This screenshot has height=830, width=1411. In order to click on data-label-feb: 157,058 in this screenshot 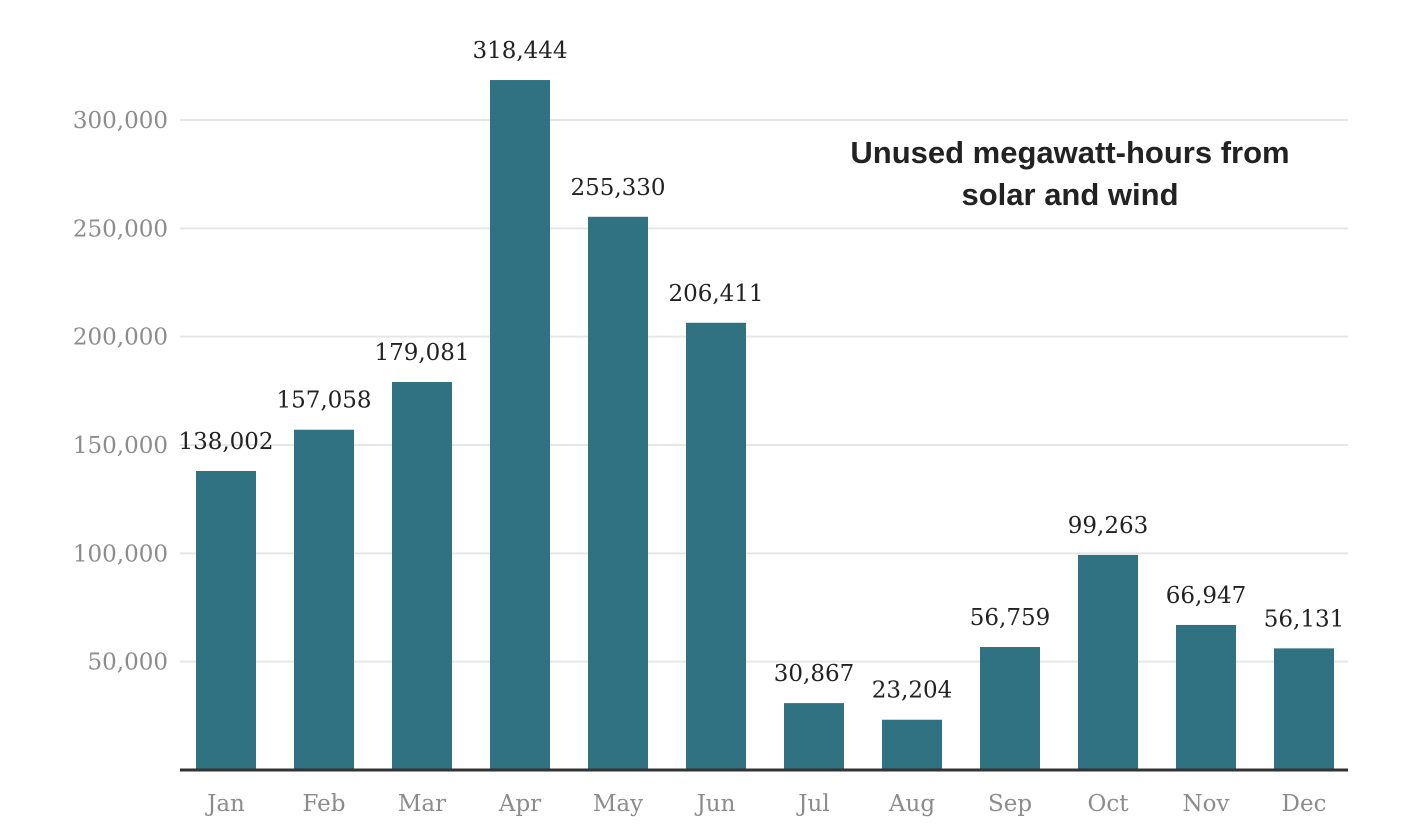, I will do `click(323, 401)`.